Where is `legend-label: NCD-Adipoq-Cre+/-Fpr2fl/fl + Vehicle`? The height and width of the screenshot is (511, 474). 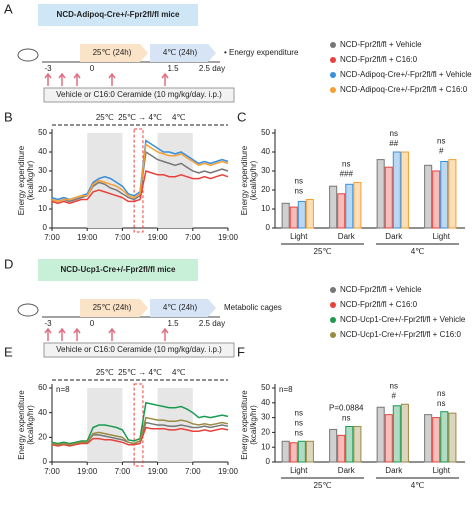 legend-label: NCD-Adipoq-Cre+/-Fpr2fl/fl + Vehicle is located at coordinates (406, 74).